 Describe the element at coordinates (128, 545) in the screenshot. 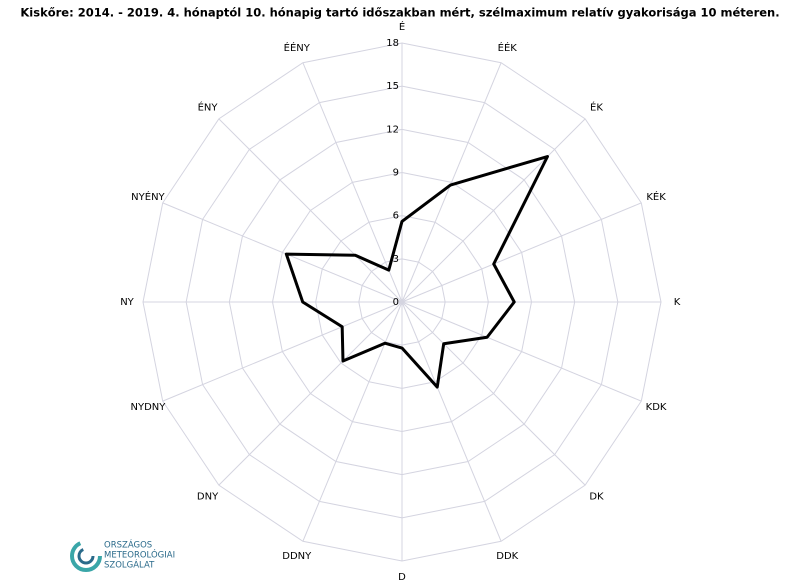

I see `logo-text: ORSZÁGOS` at that location.